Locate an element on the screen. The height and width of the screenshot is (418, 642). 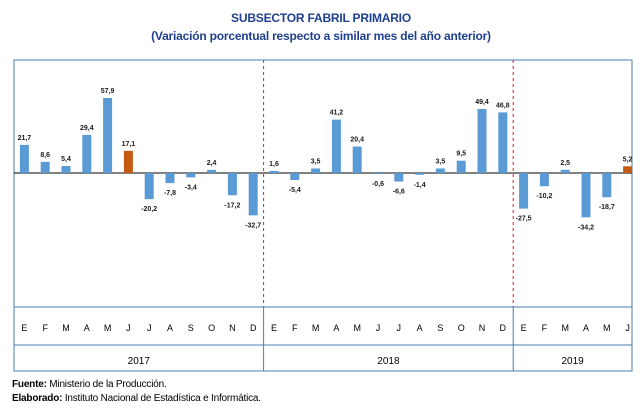
chart-title: SUBSECTOR FABRIL PRIMARIO is located at coordinates (321, 18).